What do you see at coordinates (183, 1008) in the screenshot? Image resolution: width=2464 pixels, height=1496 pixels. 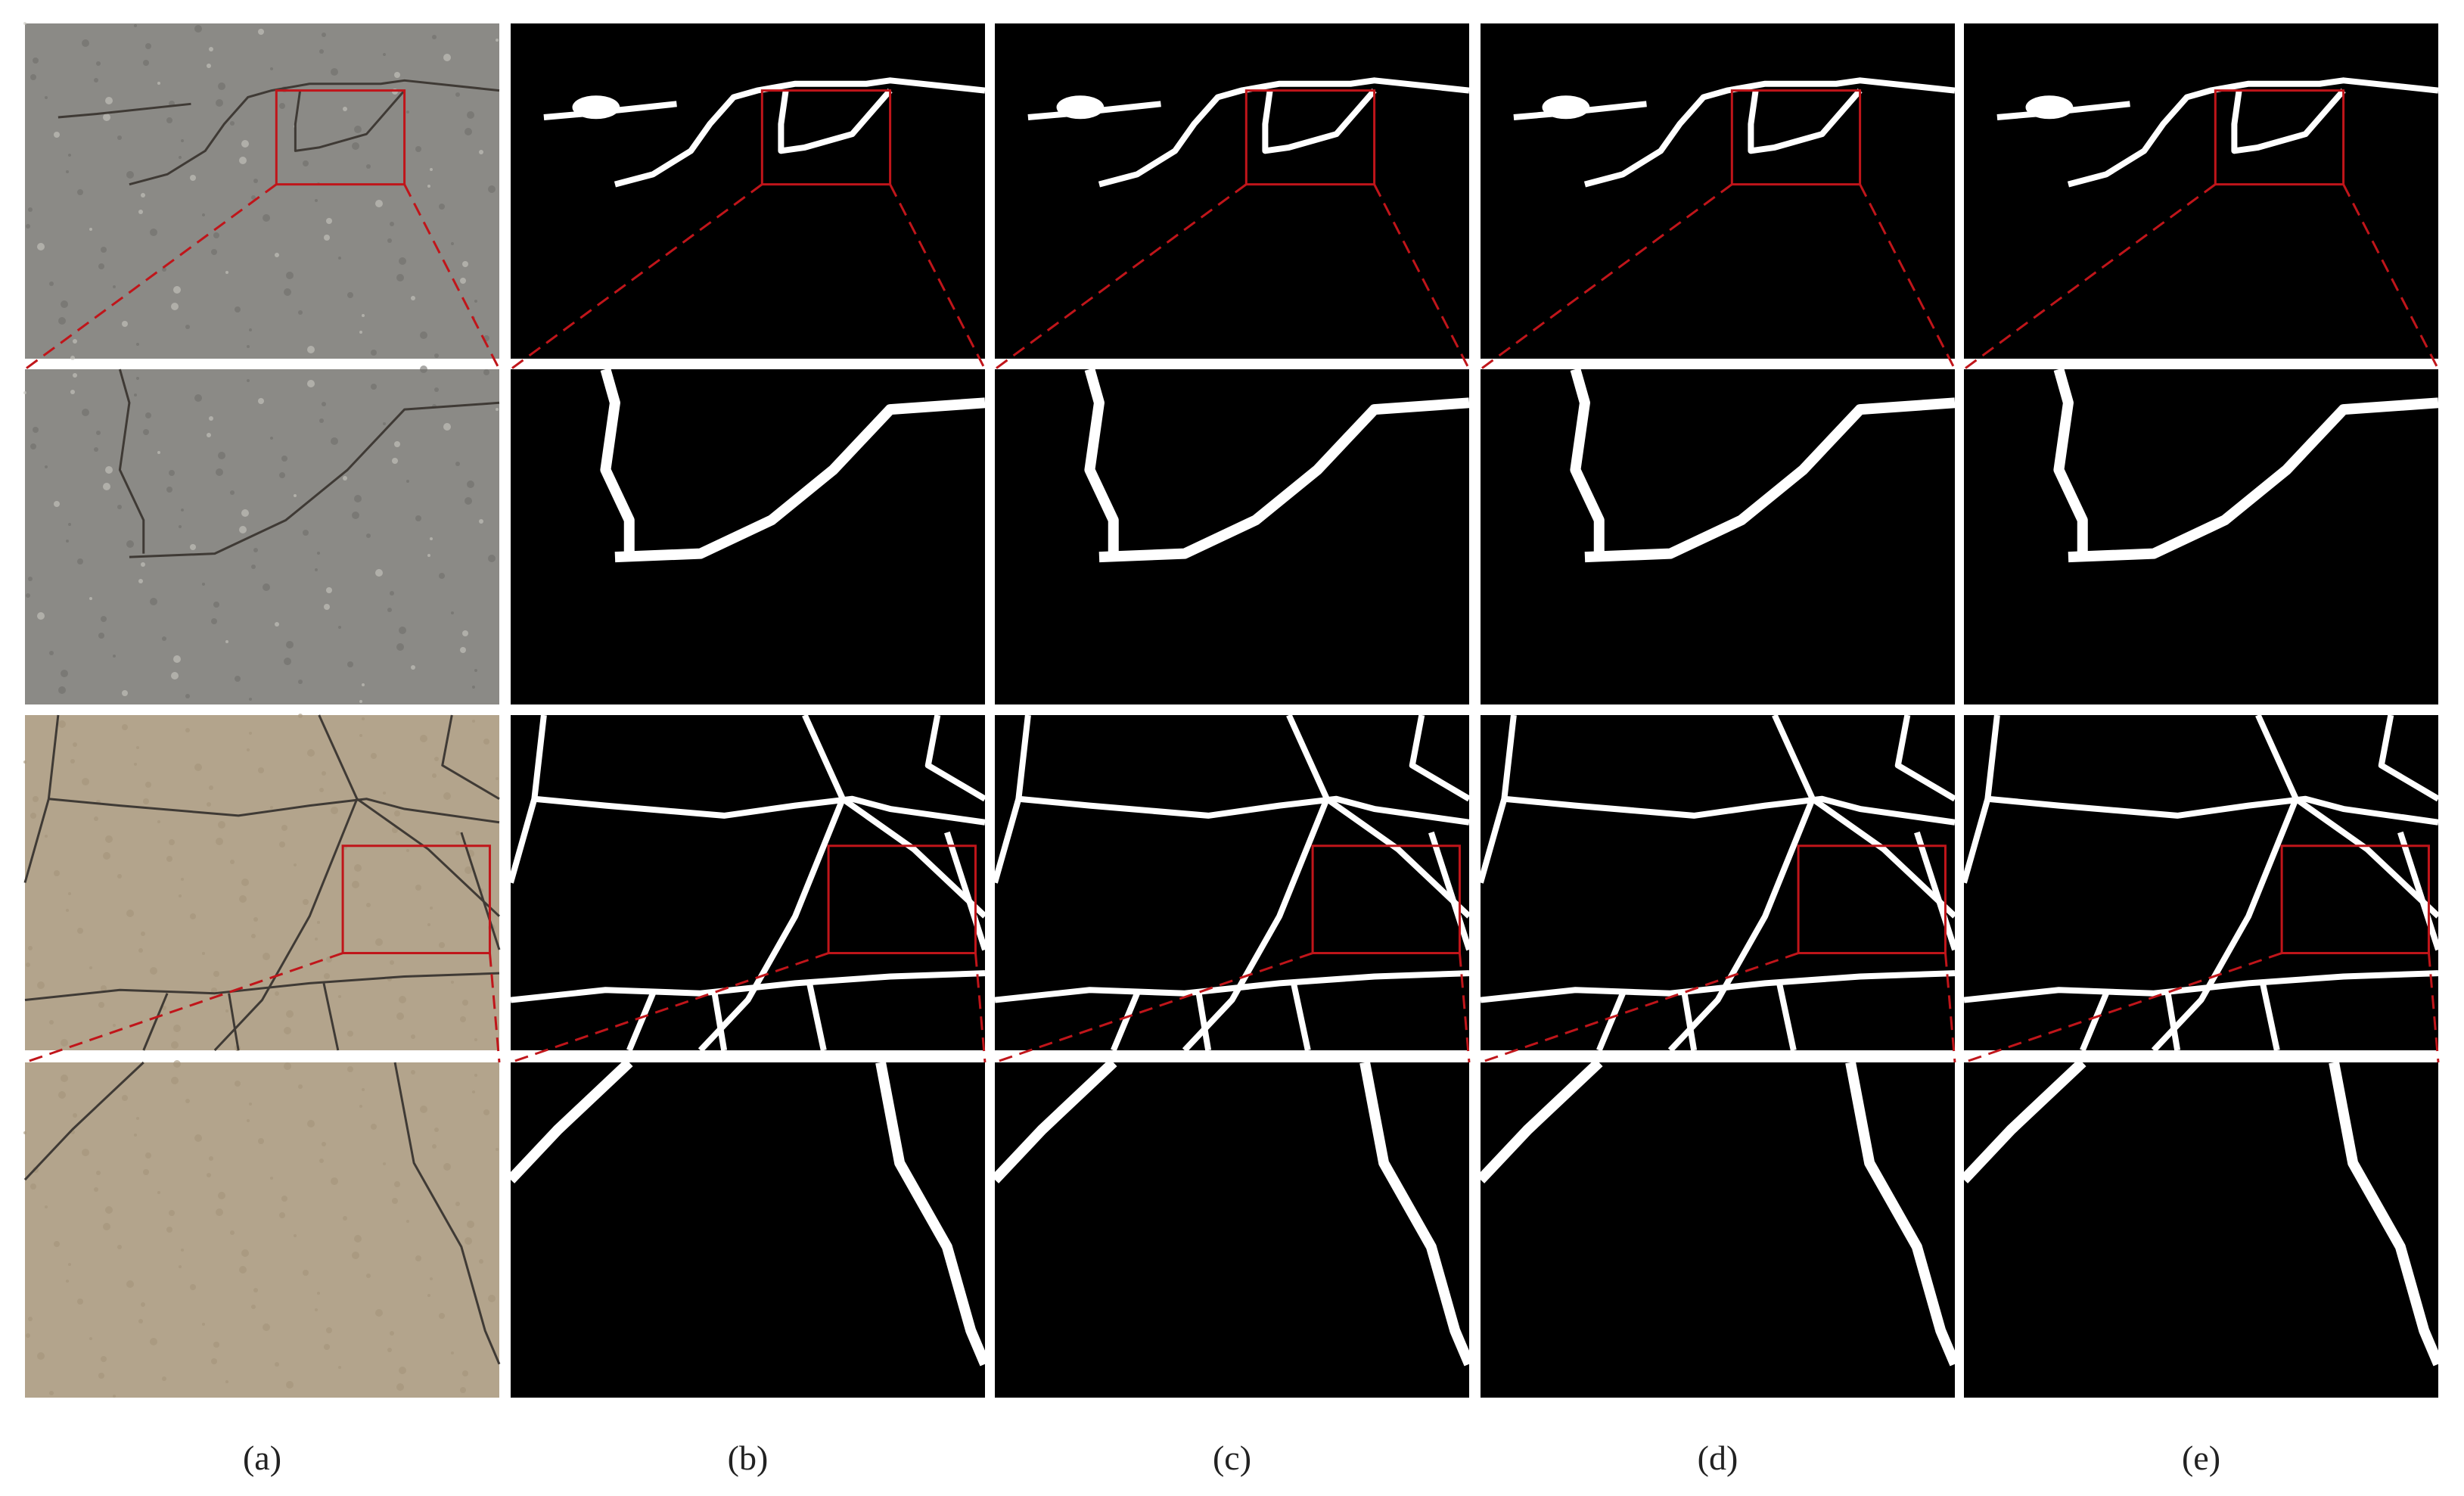 I see `zoom-guide` at bounding box center [183, 1008].